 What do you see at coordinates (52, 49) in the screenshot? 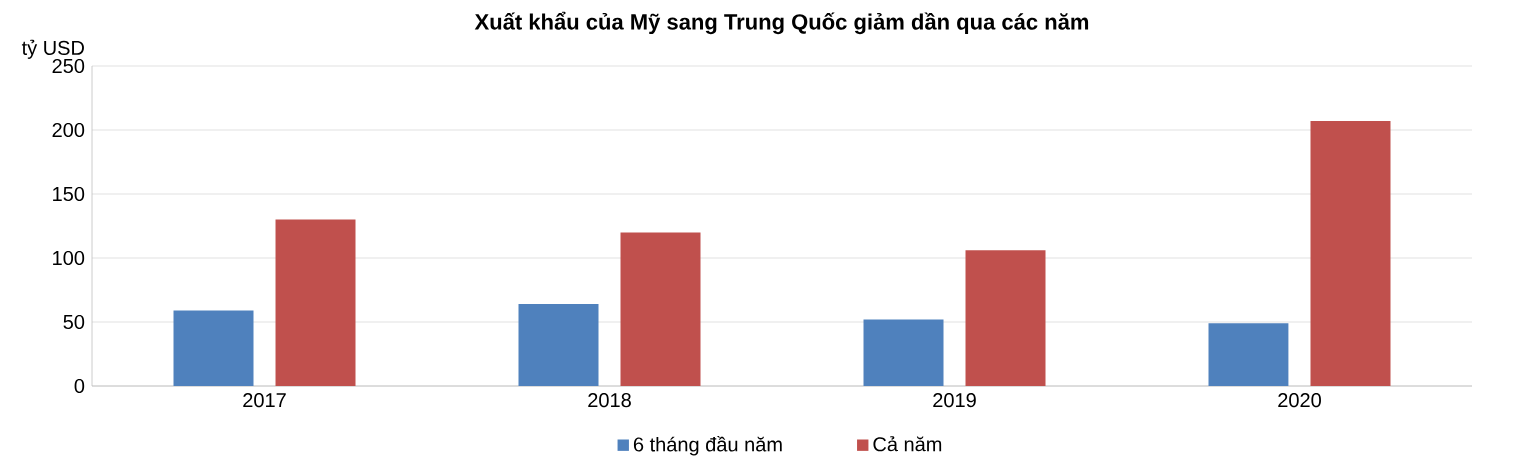
I see `y-axis-title: tỷ USD` at bounding box center [52, 49].